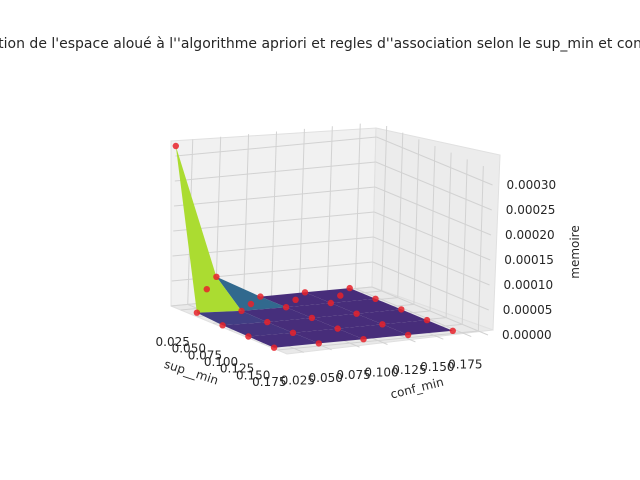  I want to click on y-tick-label: 0.125, so click(409, 370).